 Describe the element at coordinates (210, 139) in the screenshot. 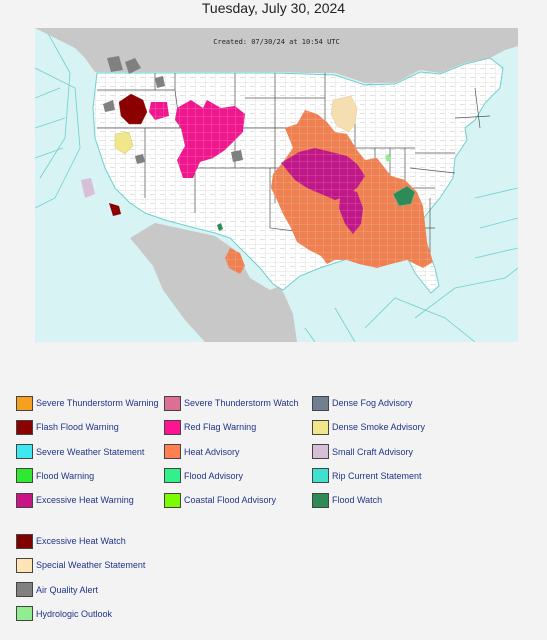

I see `red-flag-warning-zone` at that location.